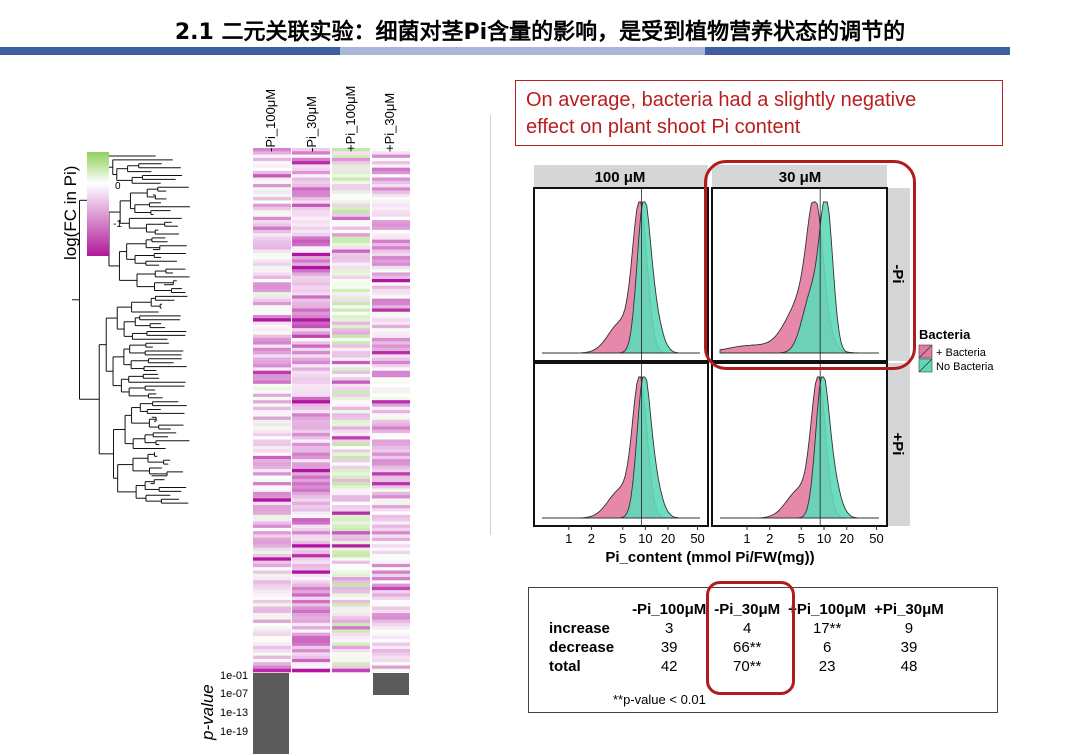  Describe the element at coordinates (234, 713) in the screenshot. I see `pvalue-tick: 1e-13` at that location.